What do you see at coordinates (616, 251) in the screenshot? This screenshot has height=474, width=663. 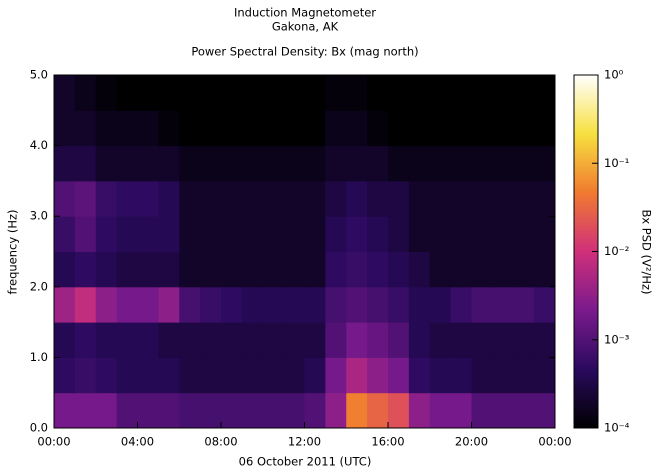 I see `colorbar-tick-label: 10⁻²` at bounding box center [616, 251].